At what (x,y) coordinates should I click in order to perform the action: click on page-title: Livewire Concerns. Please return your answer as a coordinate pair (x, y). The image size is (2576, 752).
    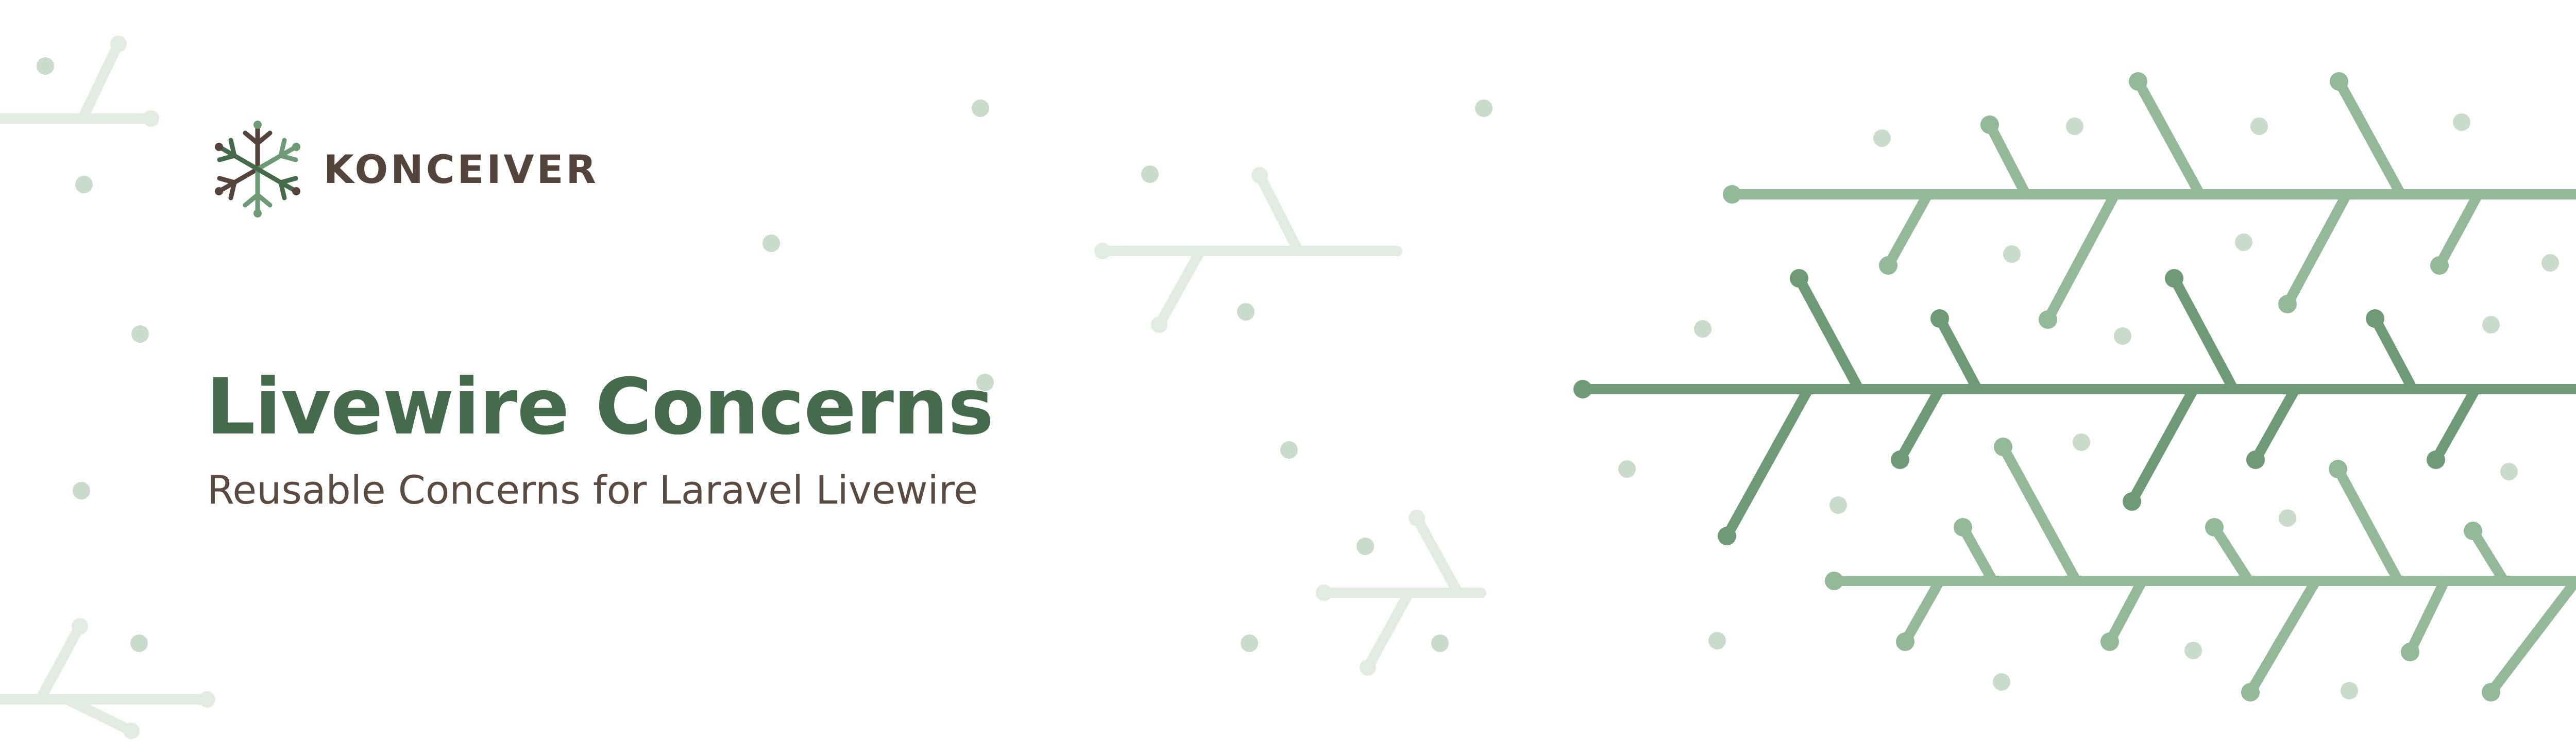
    Looking at the image, I should click on (600, 407).